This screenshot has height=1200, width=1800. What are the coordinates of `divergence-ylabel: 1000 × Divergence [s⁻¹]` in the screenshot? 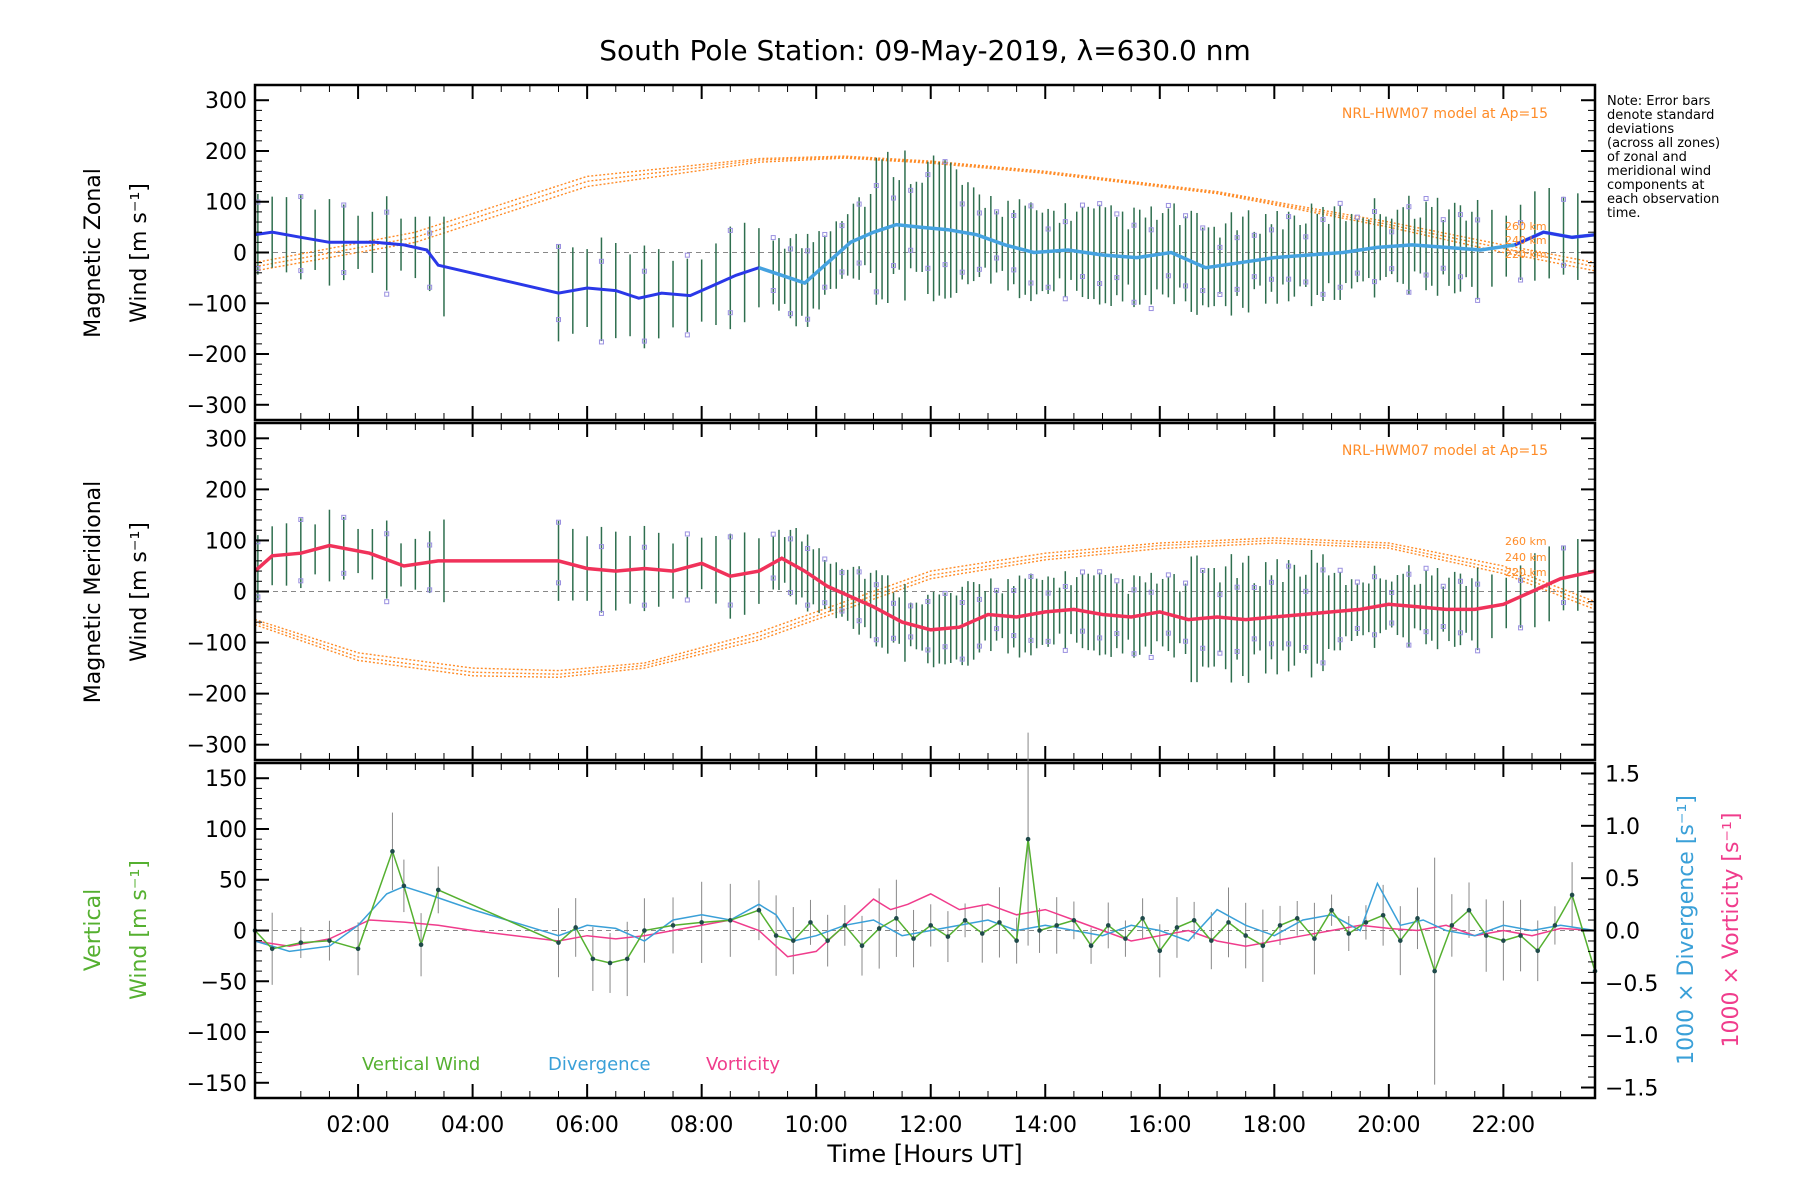 It's located at (1686, 930).